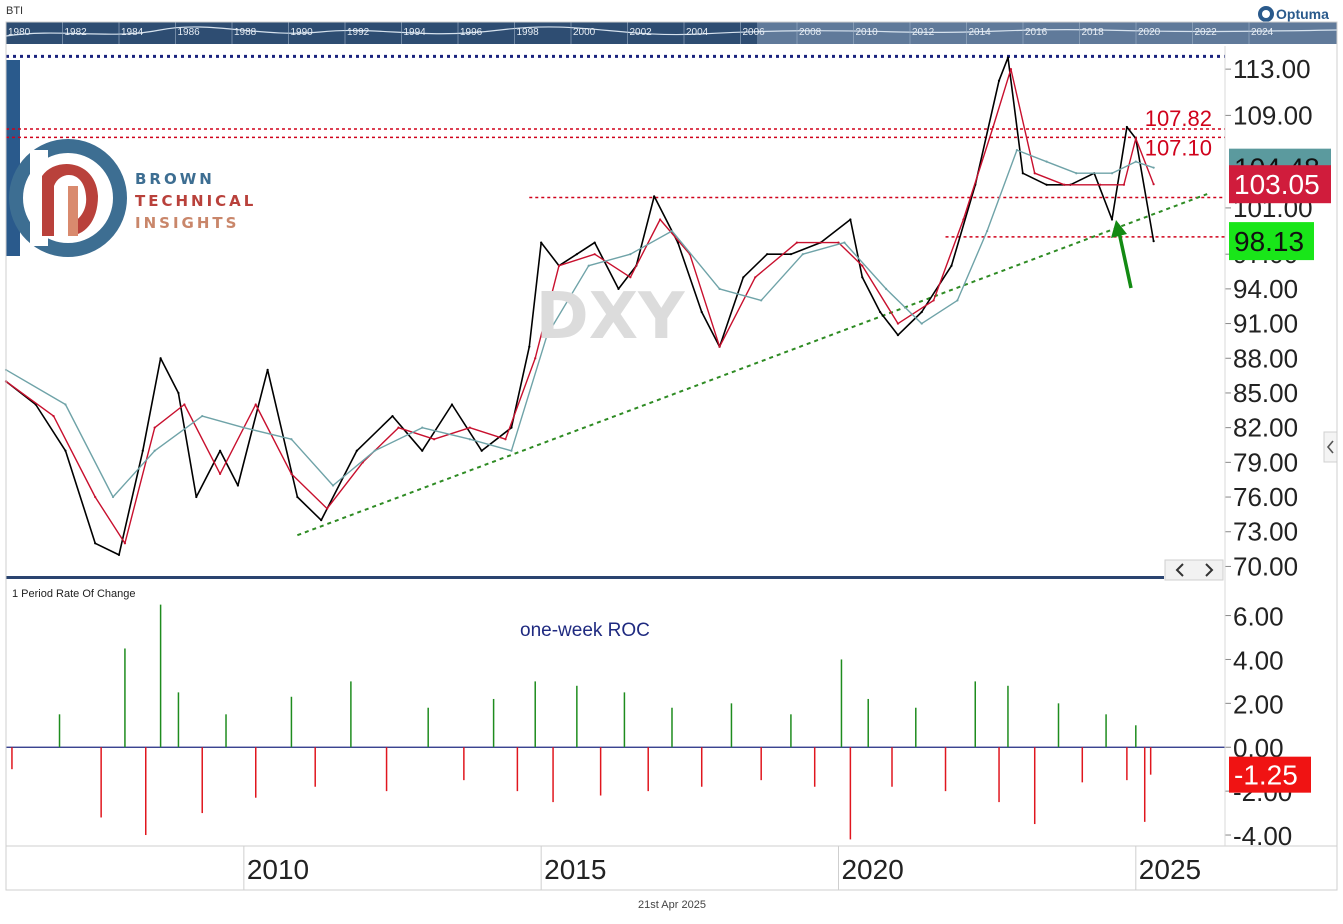  What do you see at coordinates (302, 32) in the screenshot?
I see `navigator-year: 1990` at bounding box center [302, 32].